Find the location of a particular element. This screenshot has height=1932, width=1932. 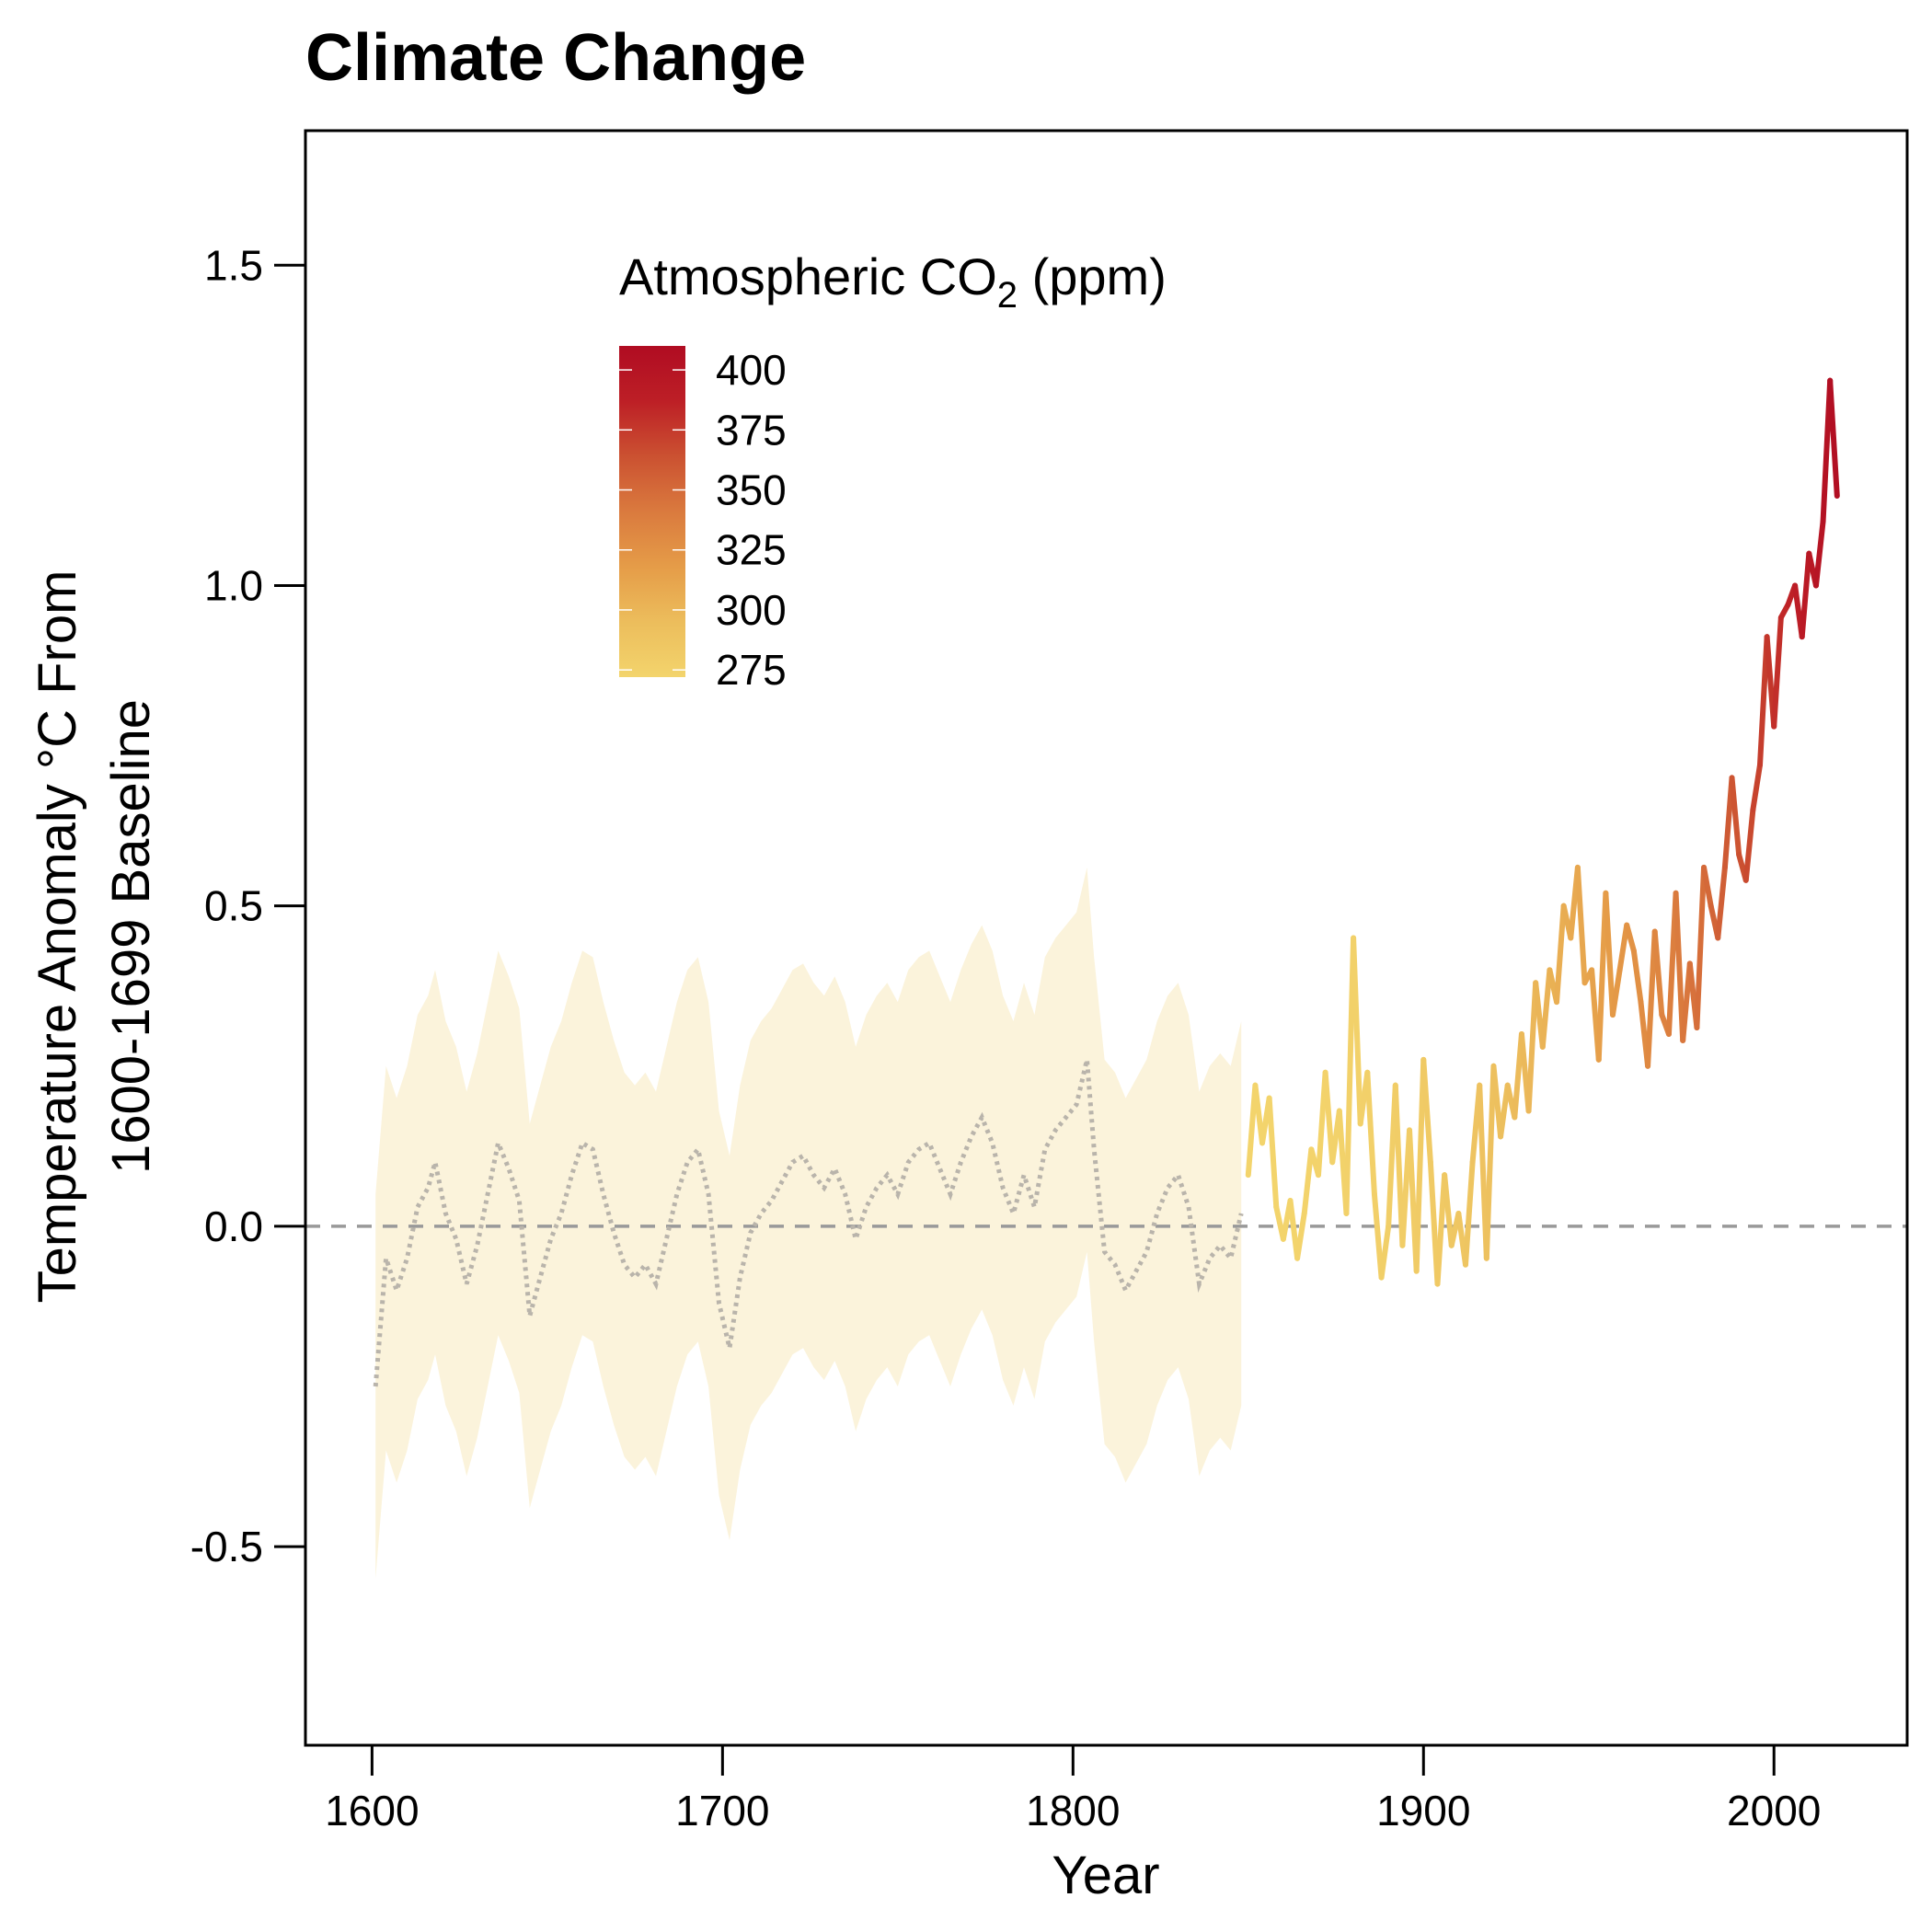

x-tick-label: 1700 is located at coordinates (722, 1810).